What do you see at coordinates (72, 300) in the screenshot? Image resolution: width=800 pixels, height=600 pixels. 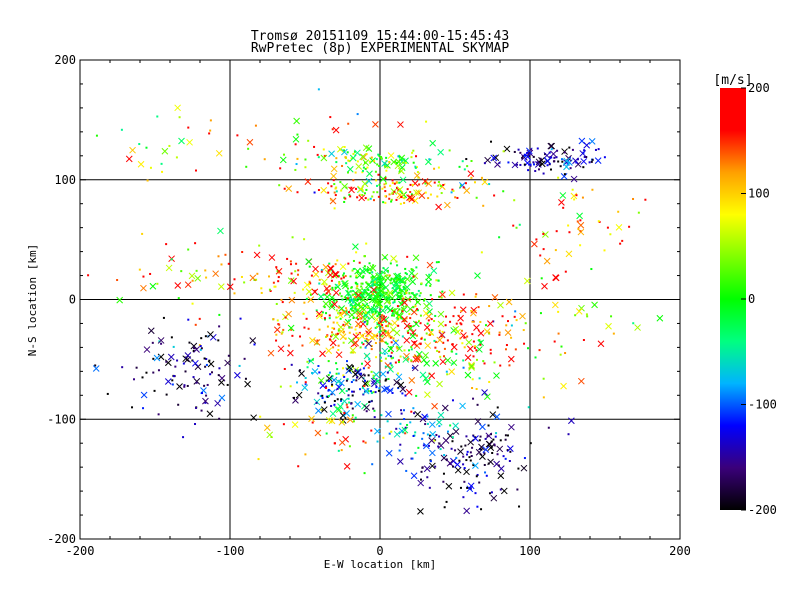 I see `y-tick-label: 0` at bounding box center [72, 300].